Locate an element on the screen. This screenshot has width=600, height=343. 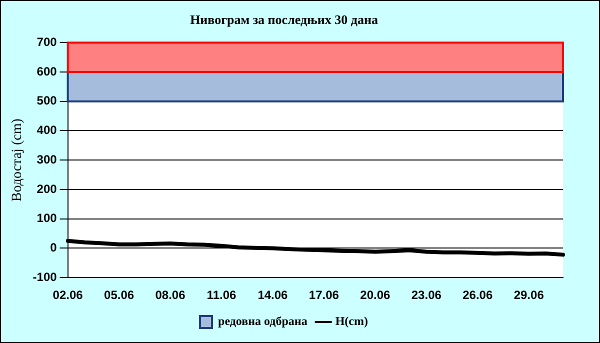
y-axis-title: Водостај (cm) is located at coordinates (18, 160).